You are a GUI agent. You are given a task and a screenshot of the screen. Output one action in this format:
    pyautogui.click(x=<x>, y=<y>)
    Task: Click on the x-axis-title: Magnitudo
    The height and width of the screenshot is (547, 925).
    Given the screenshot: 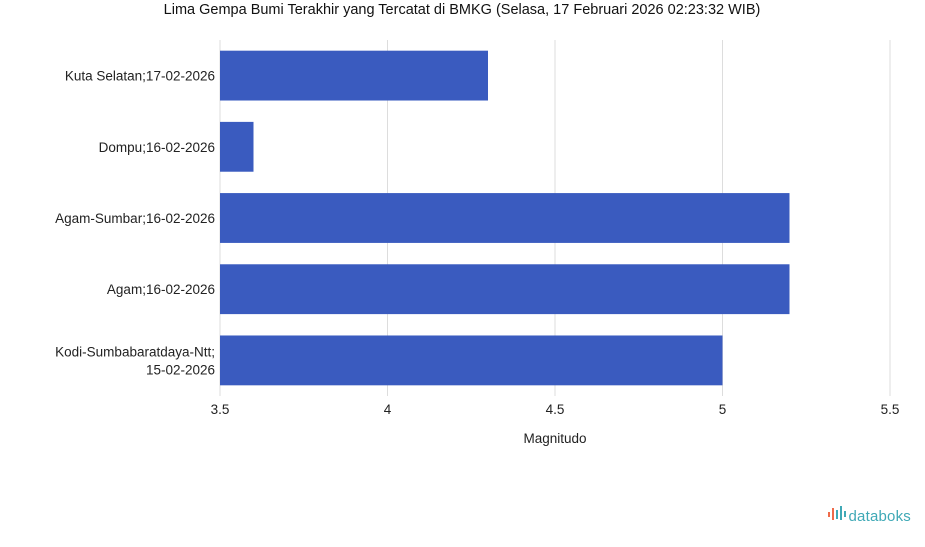 What is the action you would take?
    pyautogui.click(x=554, y=438)
    